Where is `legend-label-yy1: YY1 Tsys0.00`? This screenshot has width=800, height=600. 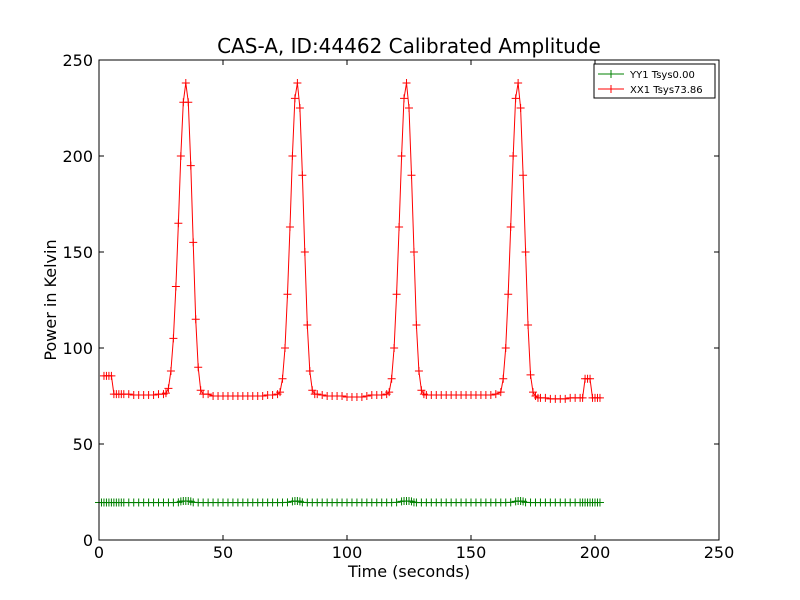
legend-label-yy1: YY1 Tsys0.00 is located at coordinates (662, 75).